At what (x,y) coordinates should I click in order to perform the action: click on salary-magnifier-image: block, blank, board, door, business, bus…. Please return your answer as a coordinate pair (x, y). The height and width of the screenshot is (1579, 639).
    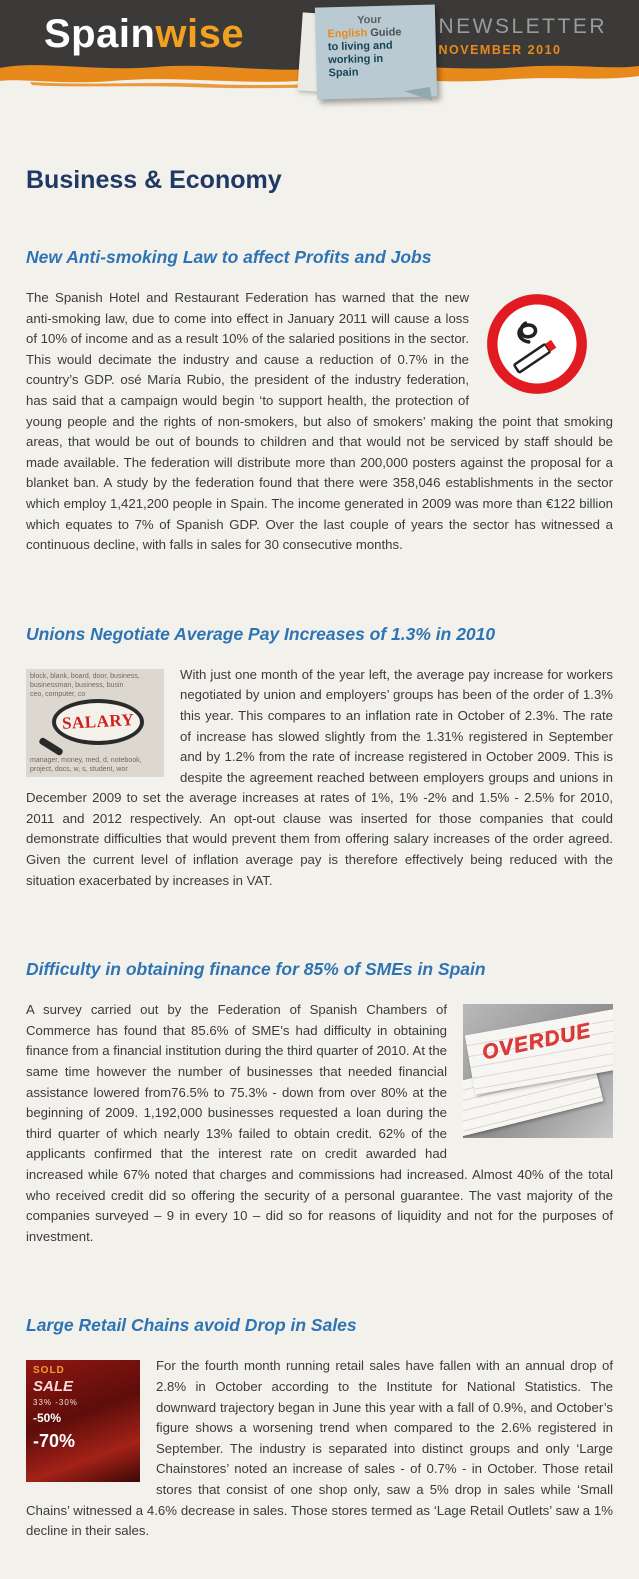
    Looking at the image, I should click on (95, 722).